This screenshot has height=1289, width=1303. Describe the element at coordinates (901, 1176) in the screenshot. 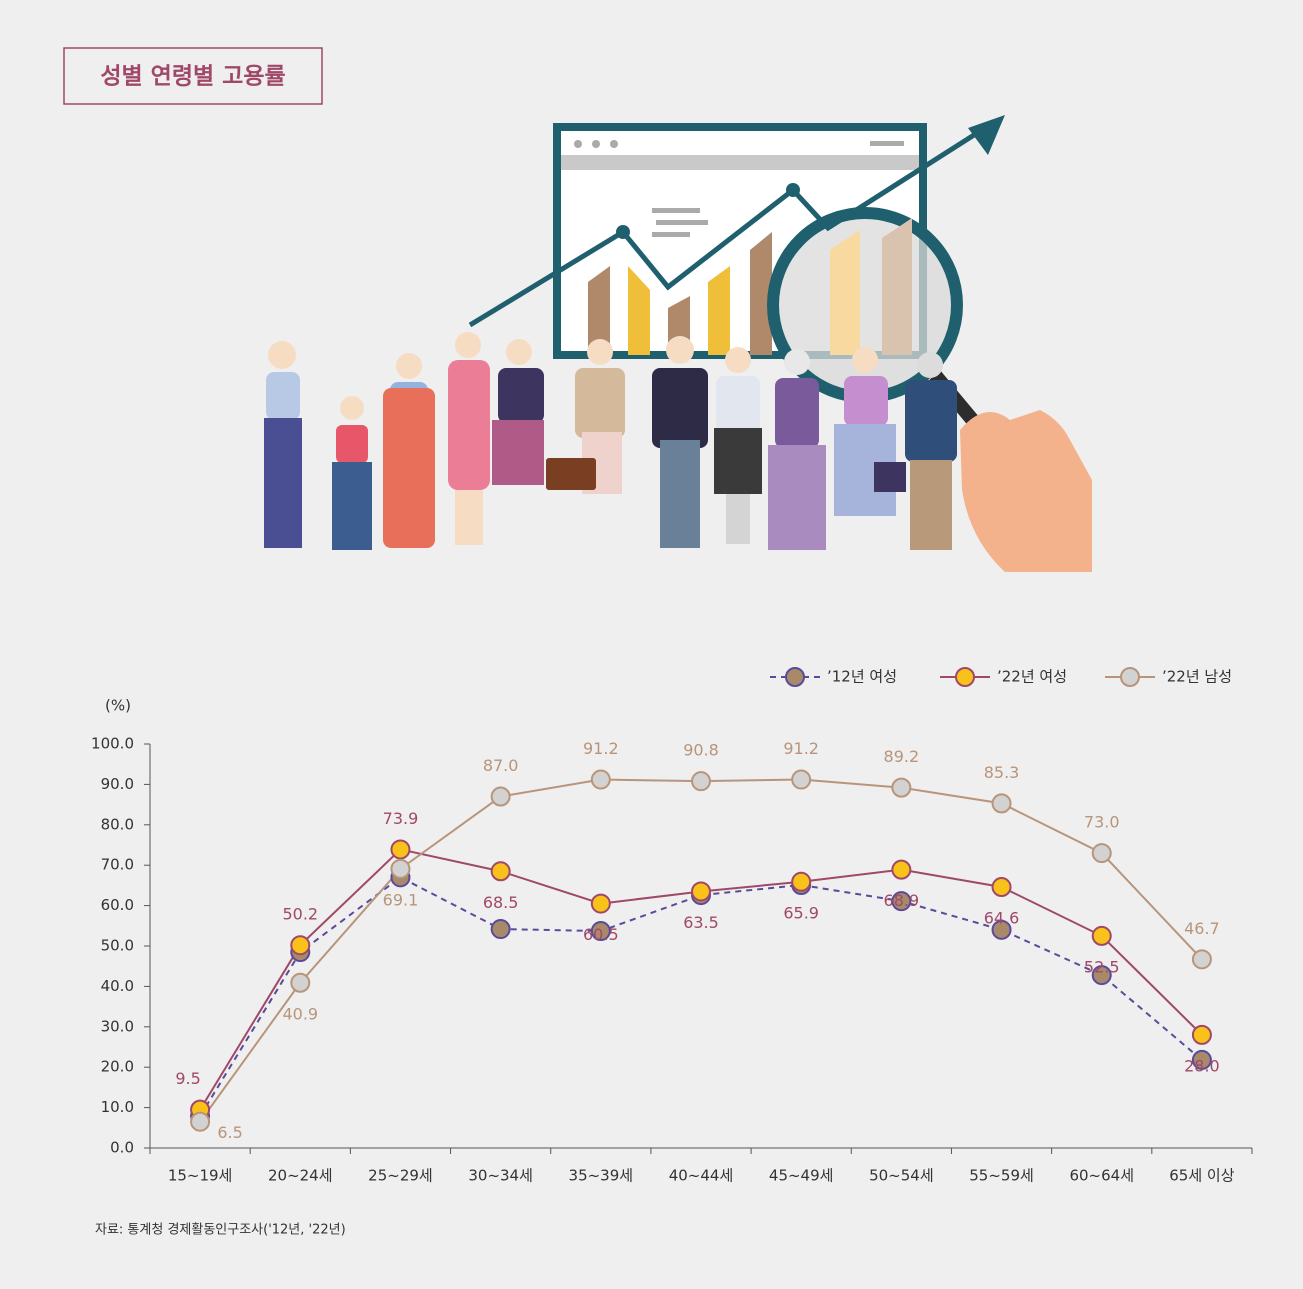

I see `x-tick-label: 50~54세` at that location.